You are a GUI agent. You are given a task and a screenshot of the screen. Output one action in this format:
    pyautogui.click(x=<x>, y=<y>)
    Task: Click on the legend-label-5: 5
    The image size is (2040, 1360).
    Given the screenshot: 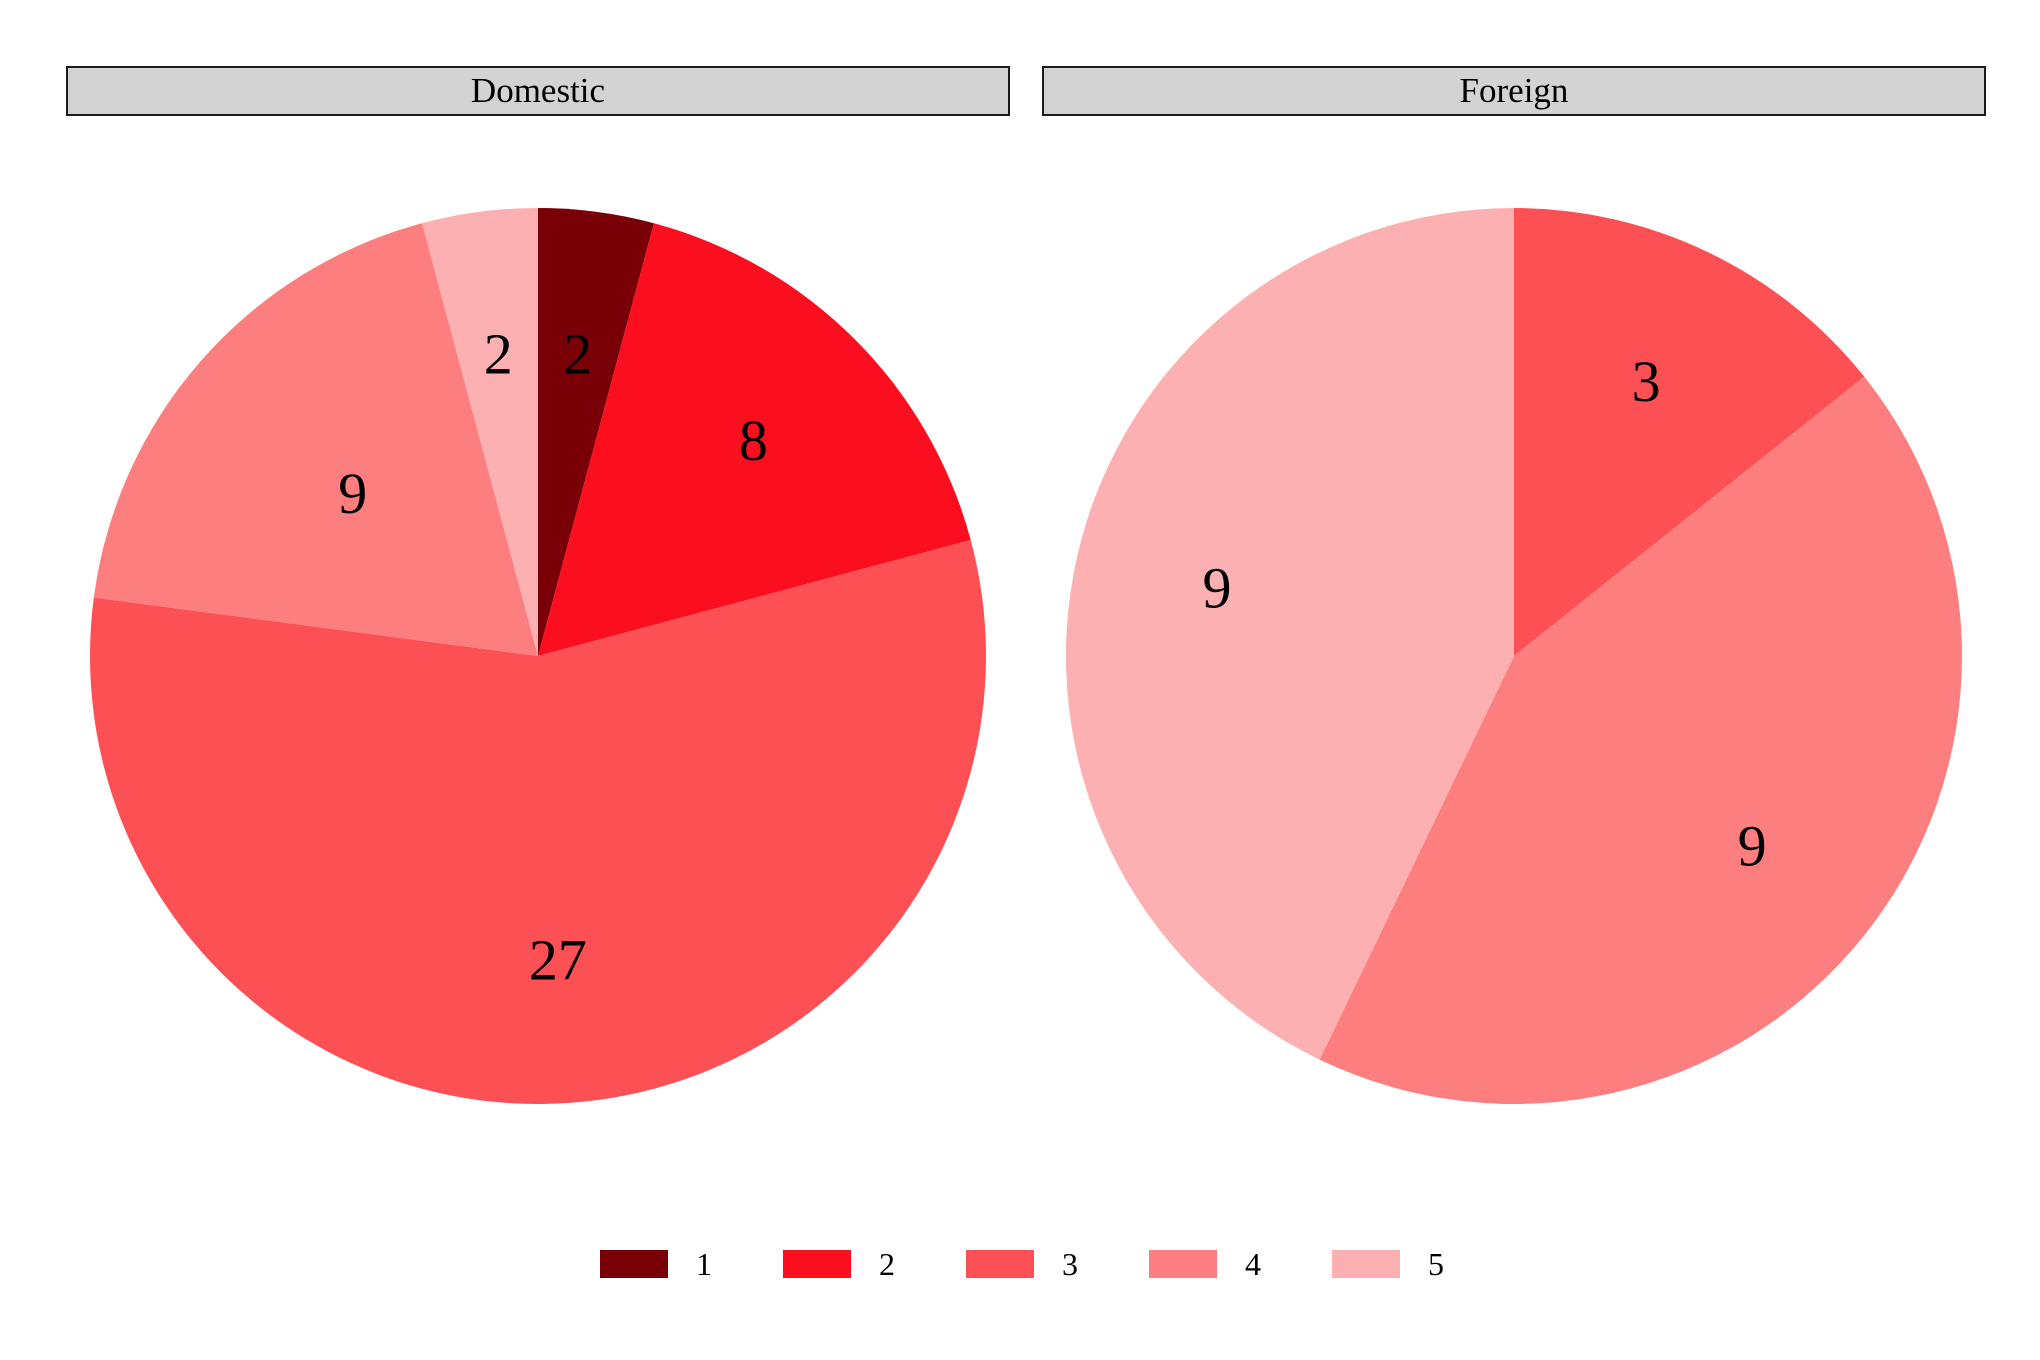 What is the action you would take?
    pyautogui.click(x=1436, y=1263)
    